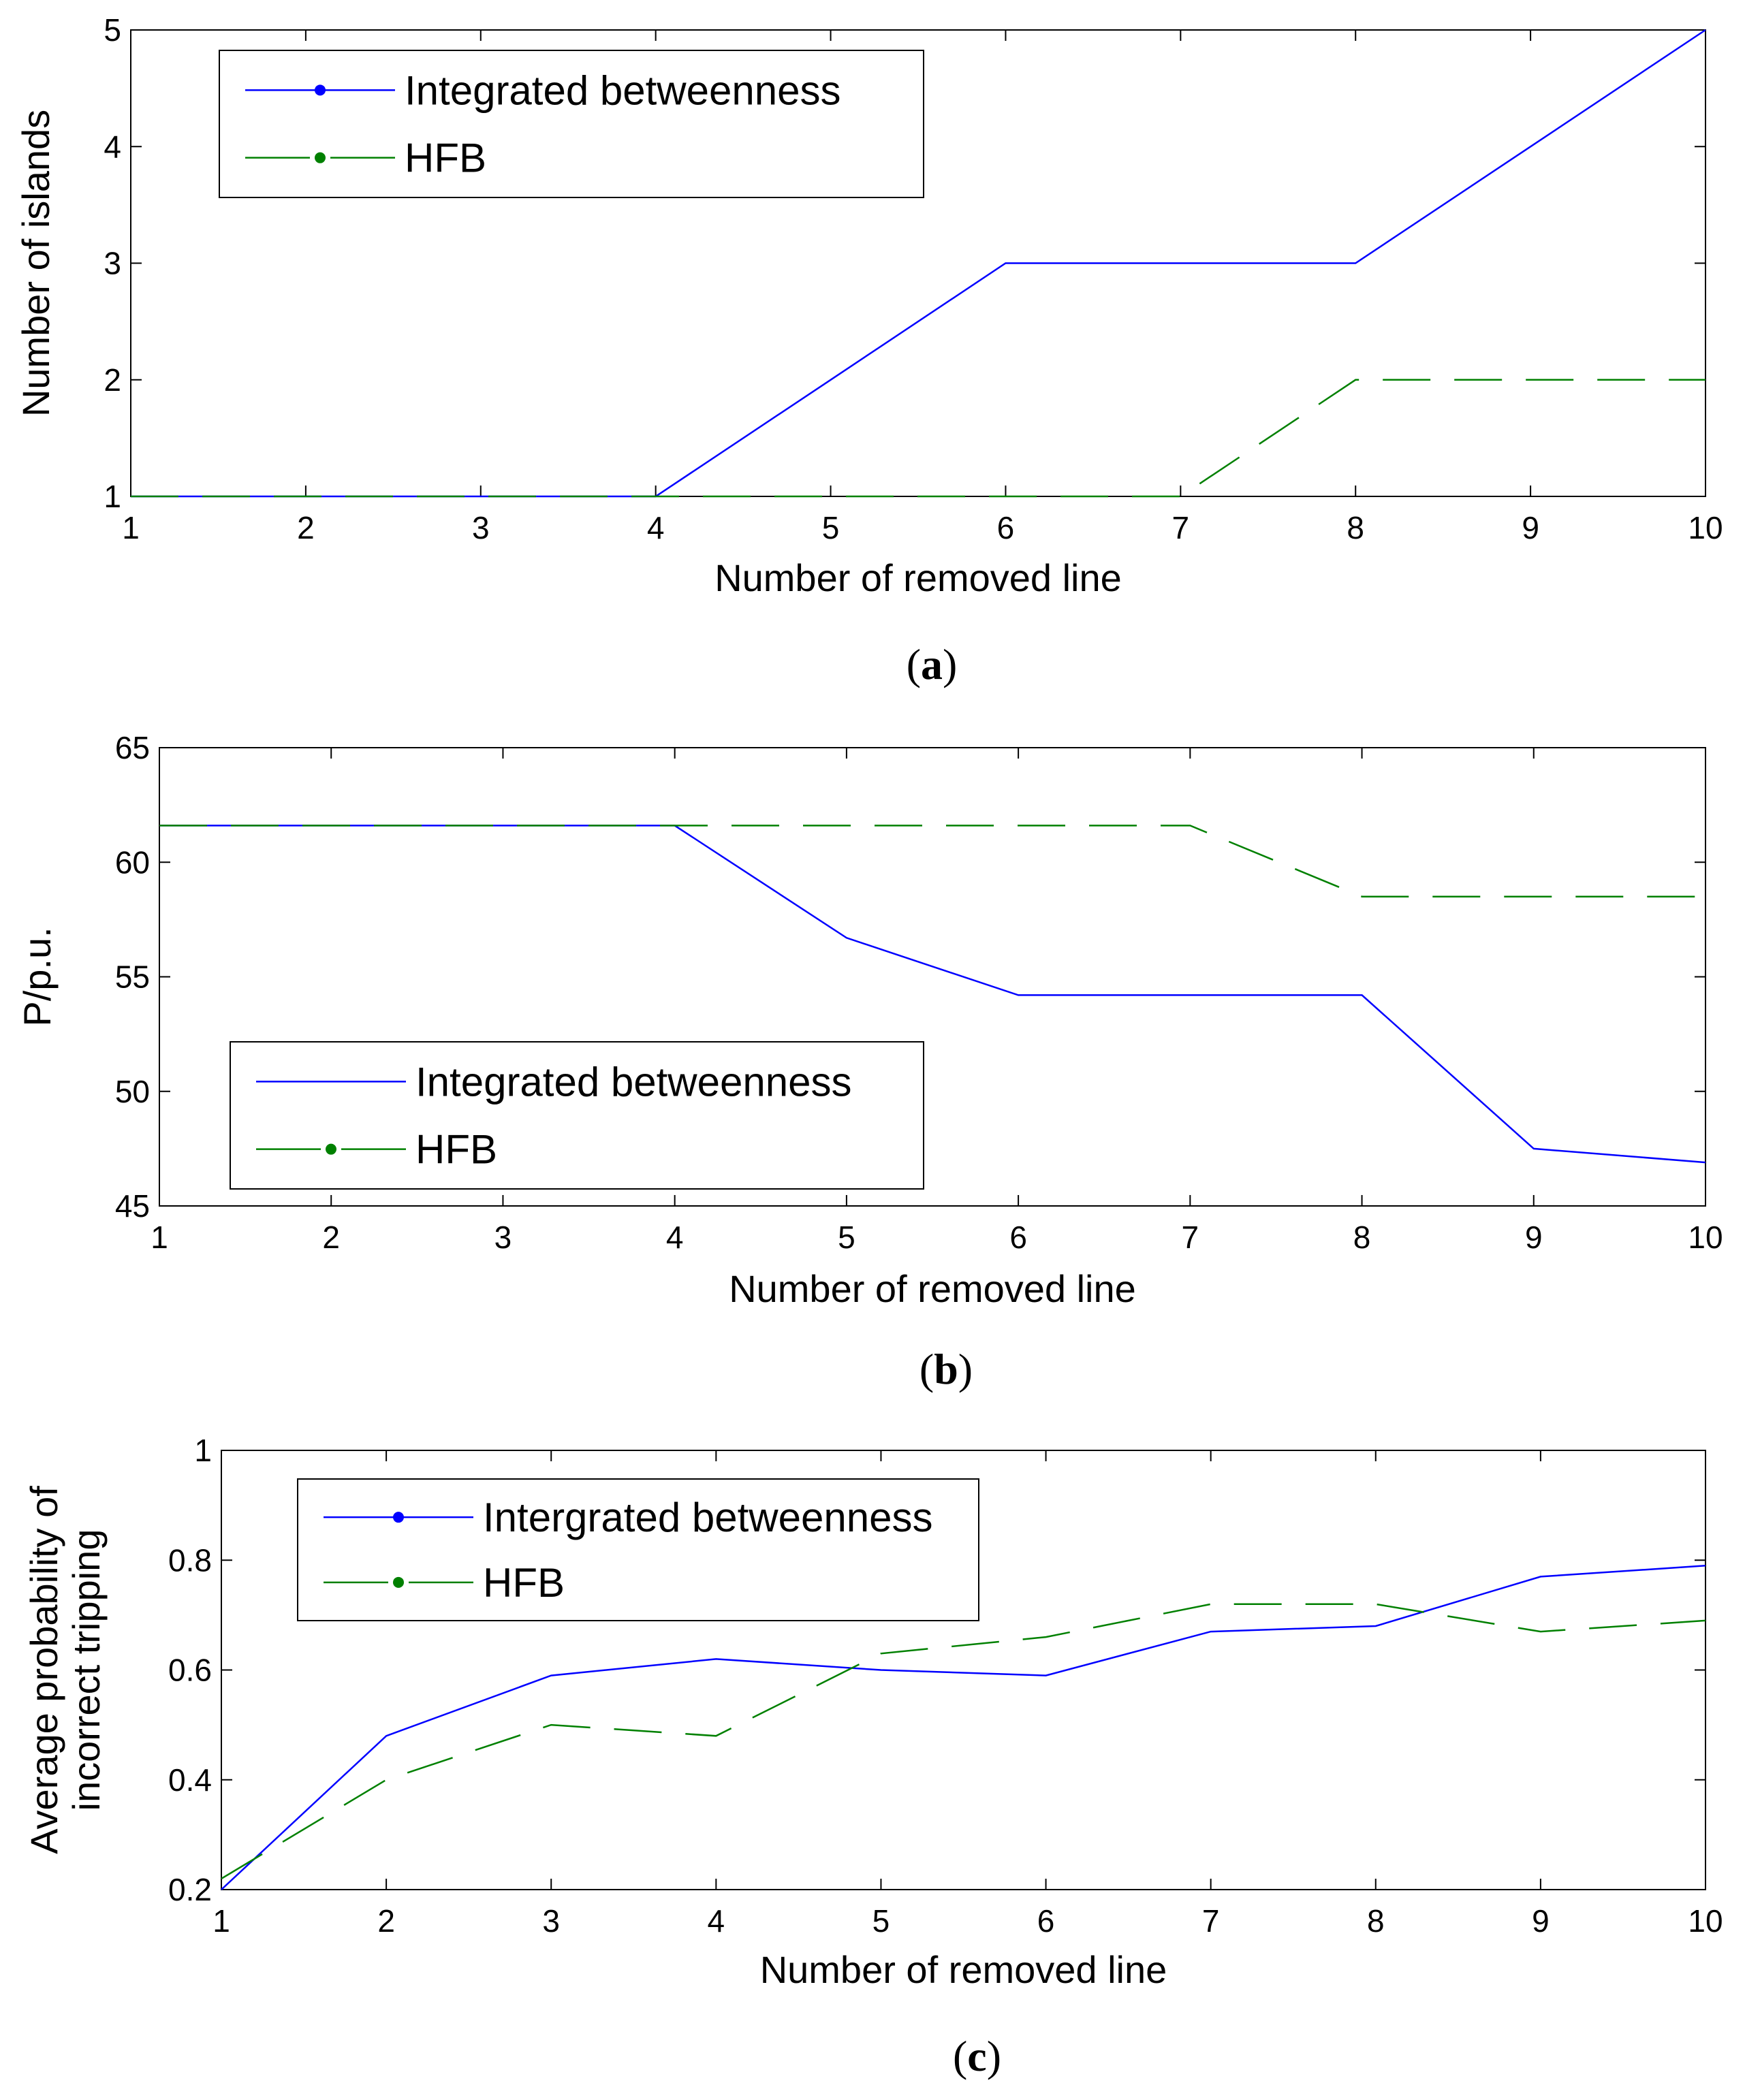 This screenshot has height=2100, width=1745. I want to click on y-tick-label: 3, so click(112, 264).